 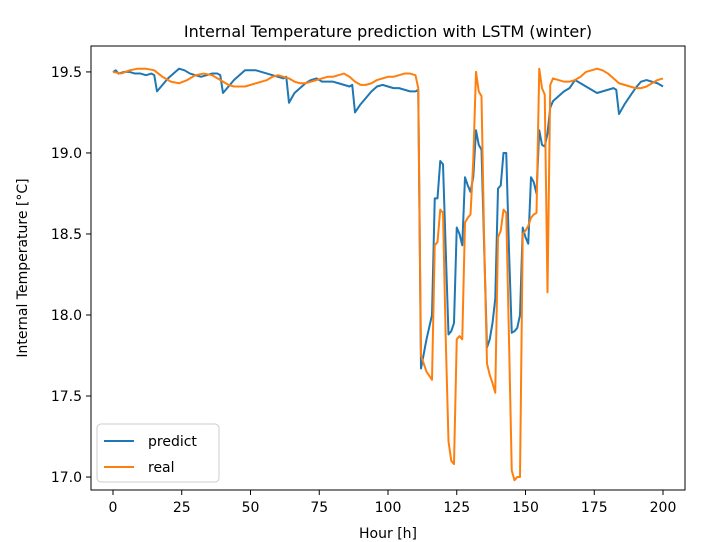 I want to click on y-tick-label: 17.5, so click(x=66, y=397).